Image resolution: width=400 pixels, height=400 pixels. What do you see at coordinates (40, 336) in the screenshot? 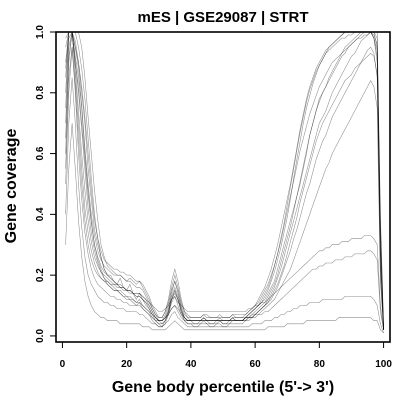
I see `y-tick-label-0: 0.0` at bounding box center [40, 336].